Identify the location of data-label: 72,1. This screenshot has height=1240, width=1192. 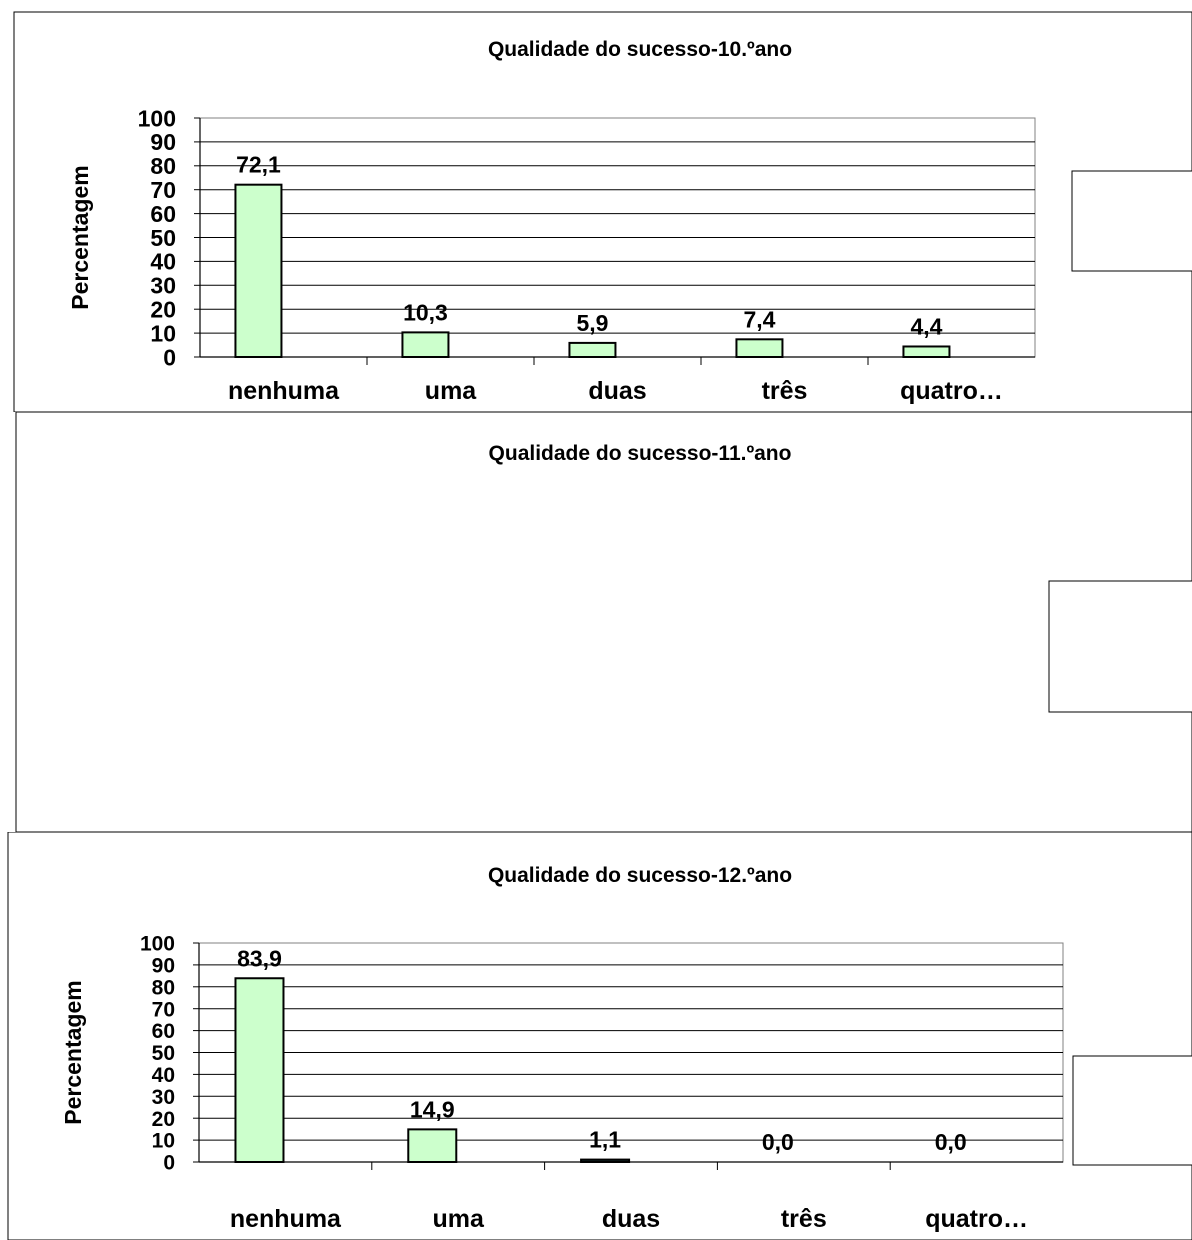
(258, 165).